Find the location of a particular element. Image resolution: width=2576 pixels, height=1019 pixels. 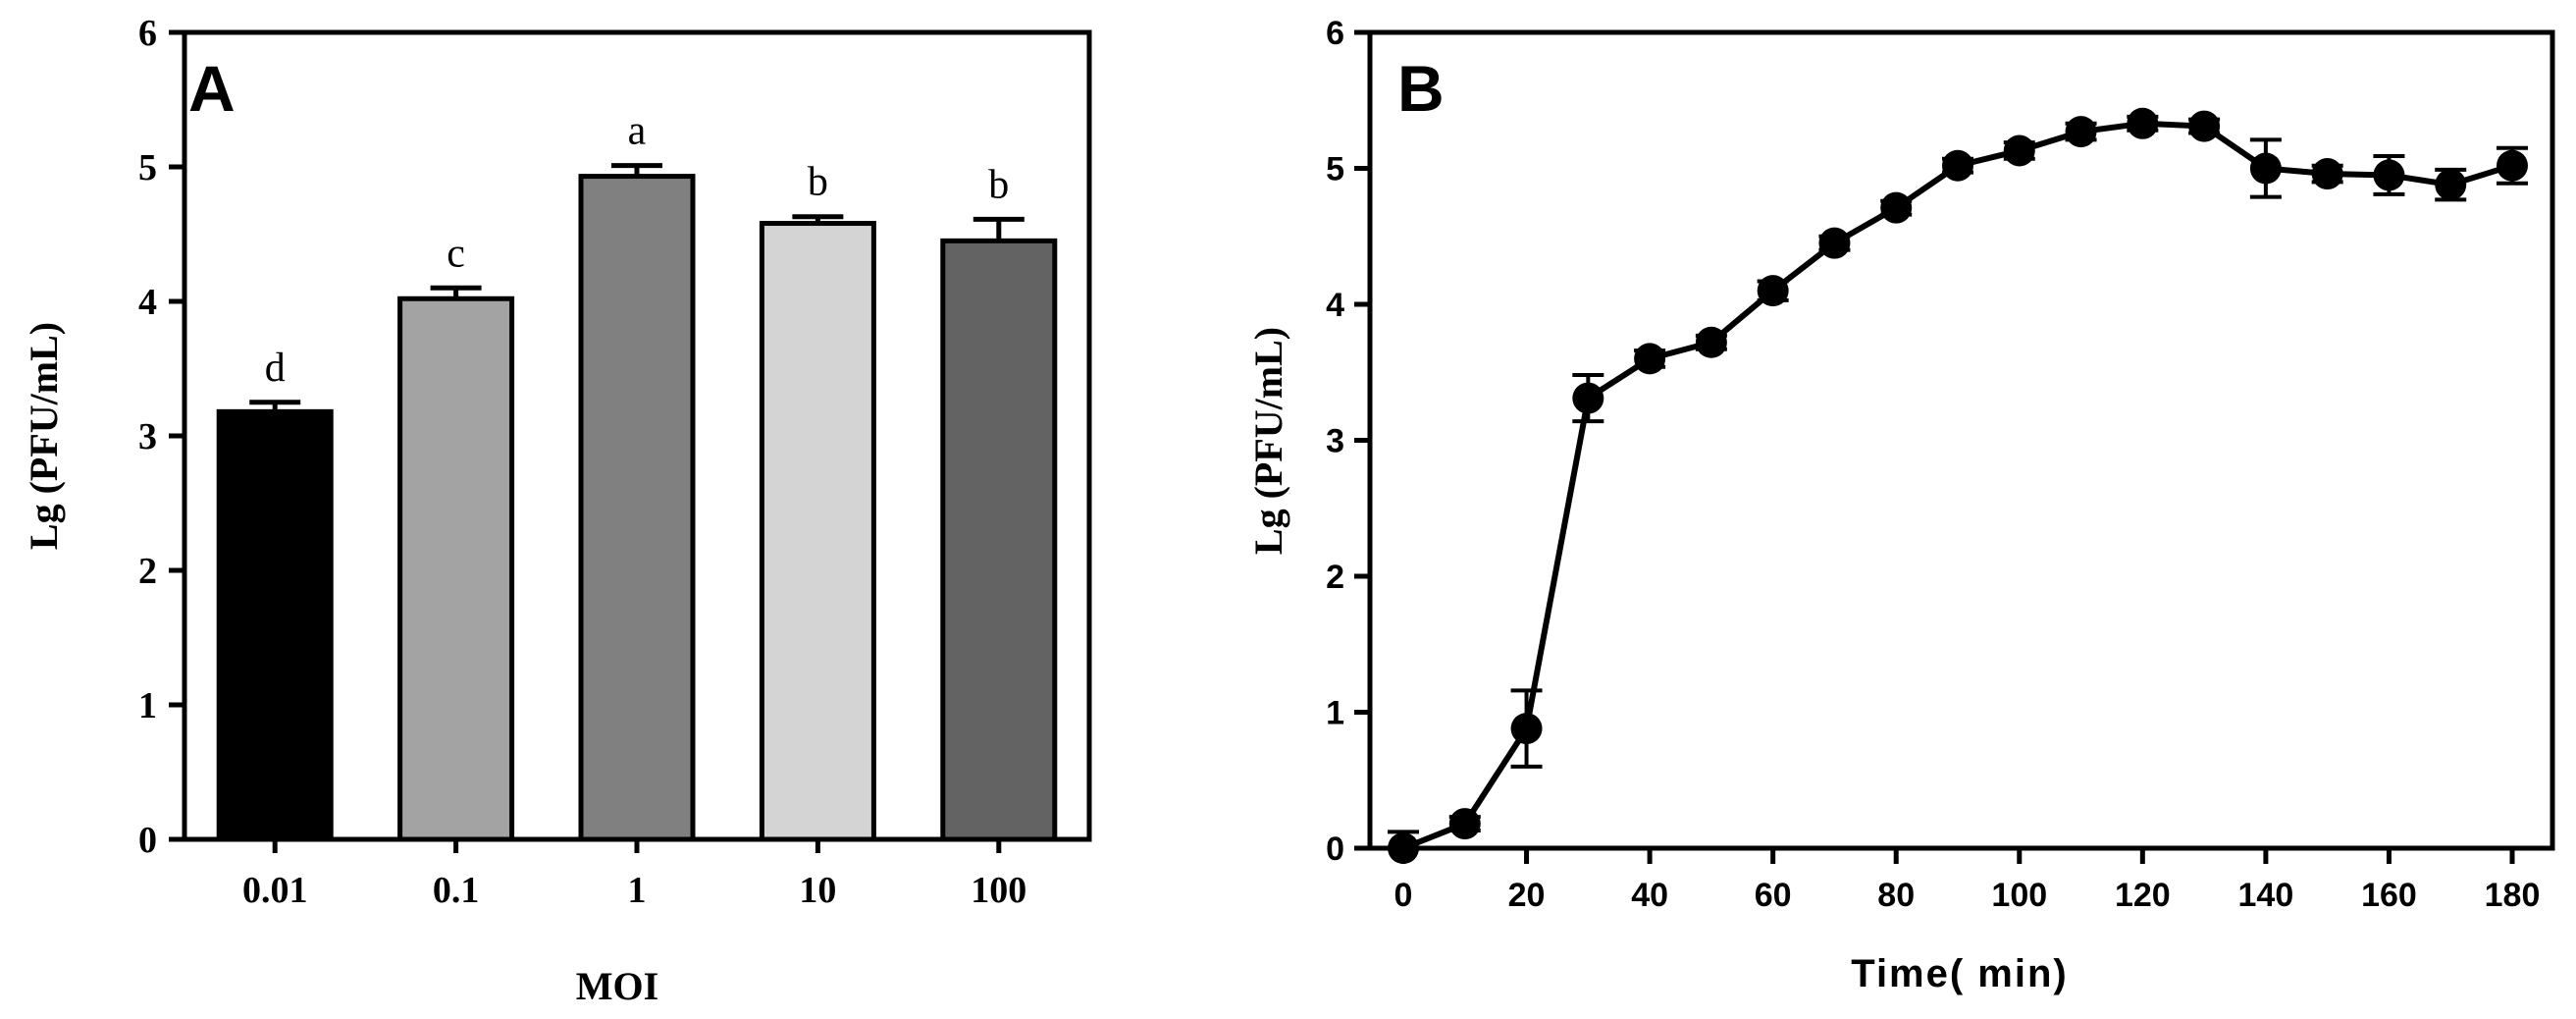

x-tick-label: 0.01 is located at coordinates (275, 890).